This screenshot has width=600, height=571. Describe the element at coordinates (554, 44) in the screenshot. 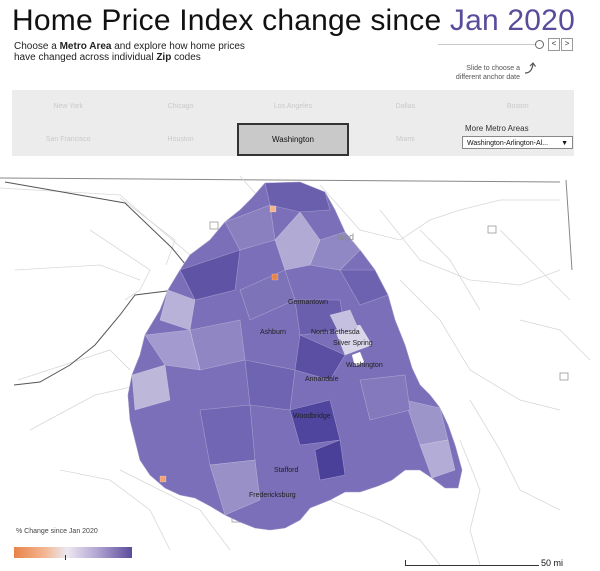

I see `prev-date-button: <` at that location.